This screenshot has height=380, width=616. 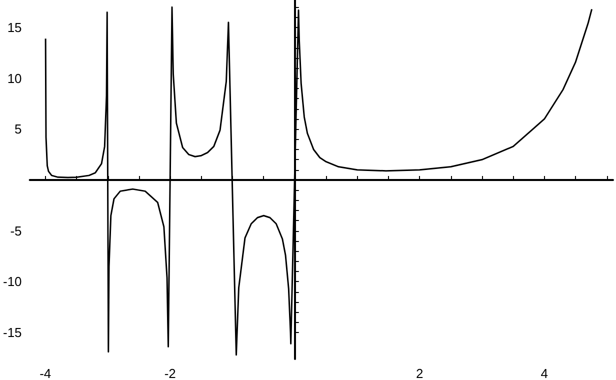 What do you see at coordinates (18, 129) in the screenshot?
I see `y-tick-label: 5` at bounding box center [18, 129].